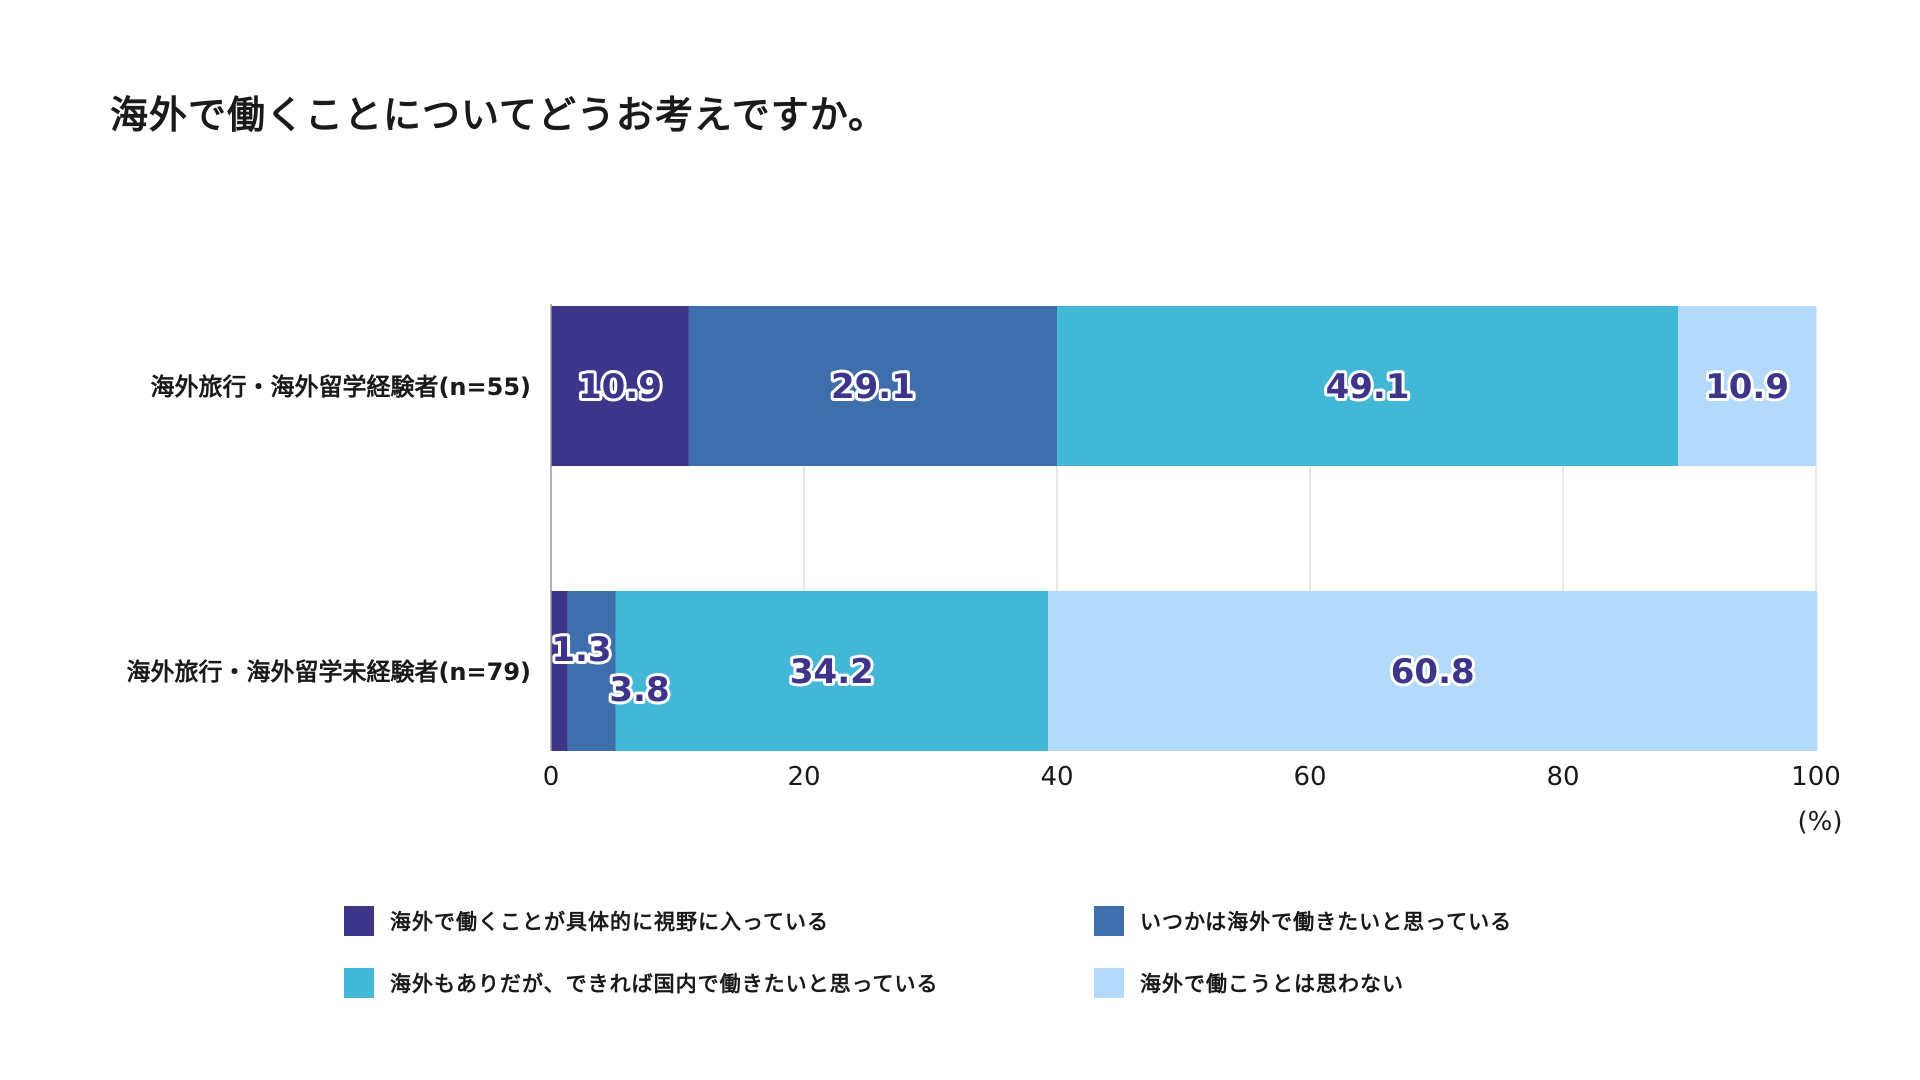 Image resolution: width=1920 pixels, height=1080 pixels. I want to click on data-label-0-1: 29.1, so click(873, 387).